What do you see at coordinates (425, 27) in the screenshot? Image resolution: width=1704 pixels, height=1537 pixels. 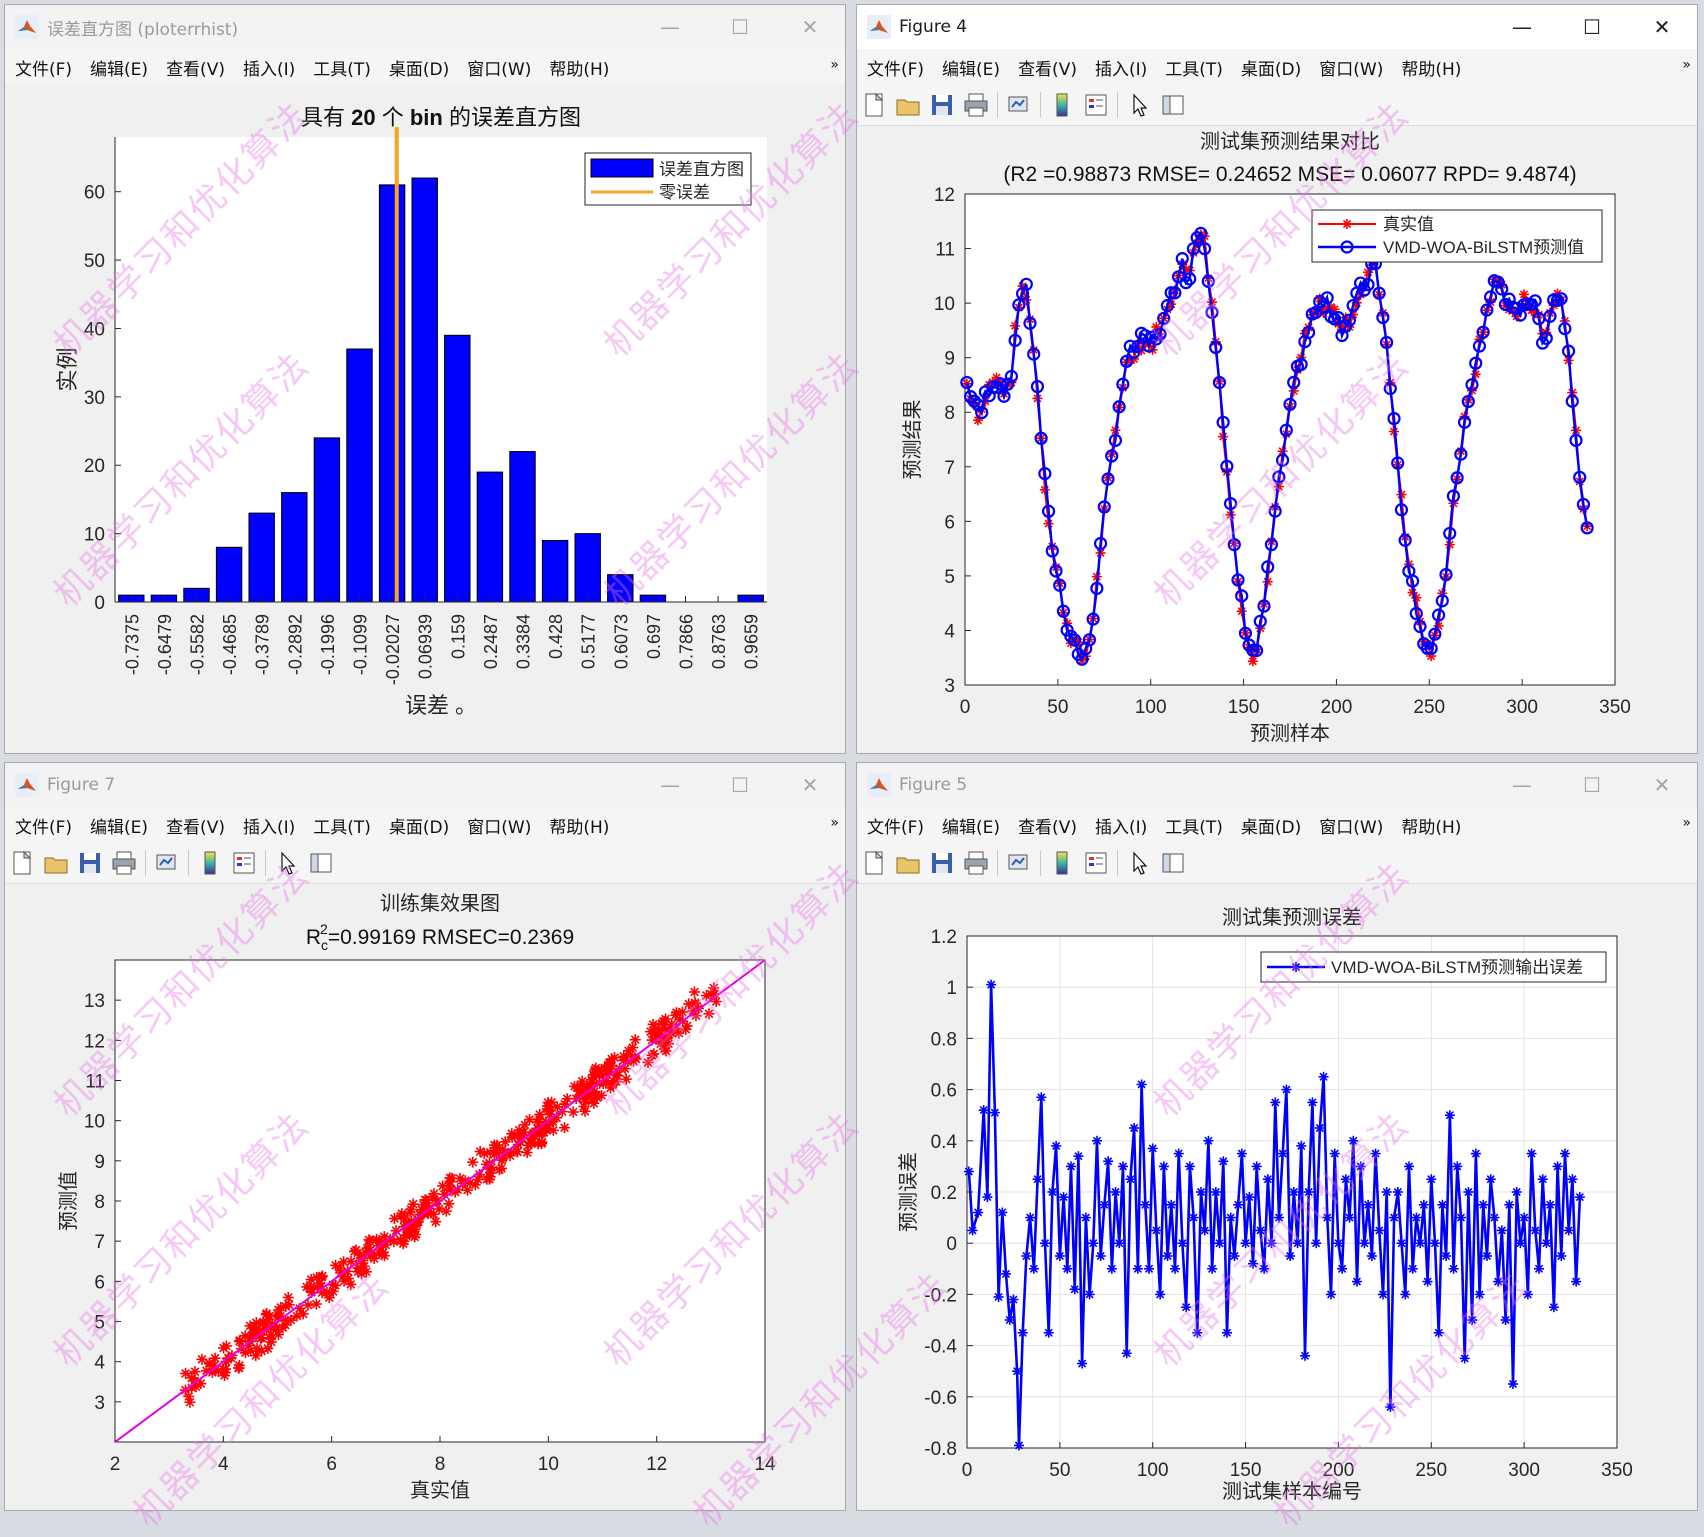 I see `hist-titlebar: 误差直方图 (ploterrhist) — ☐ ✕` at bounding box center [425, 27].